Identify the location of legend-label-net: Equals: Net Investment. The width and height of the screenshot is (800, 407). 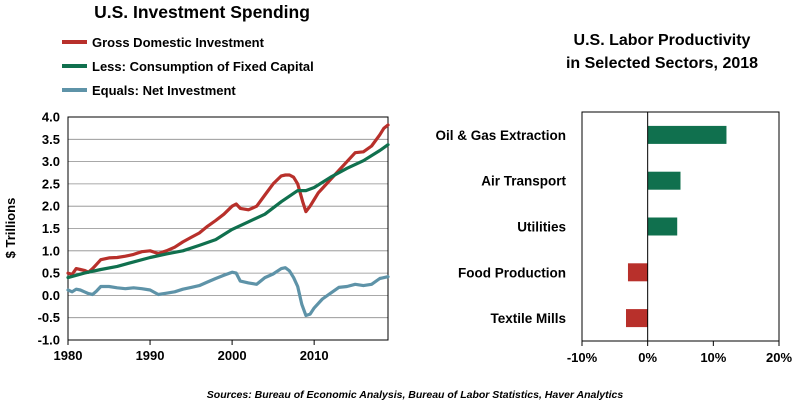
(164, 90).